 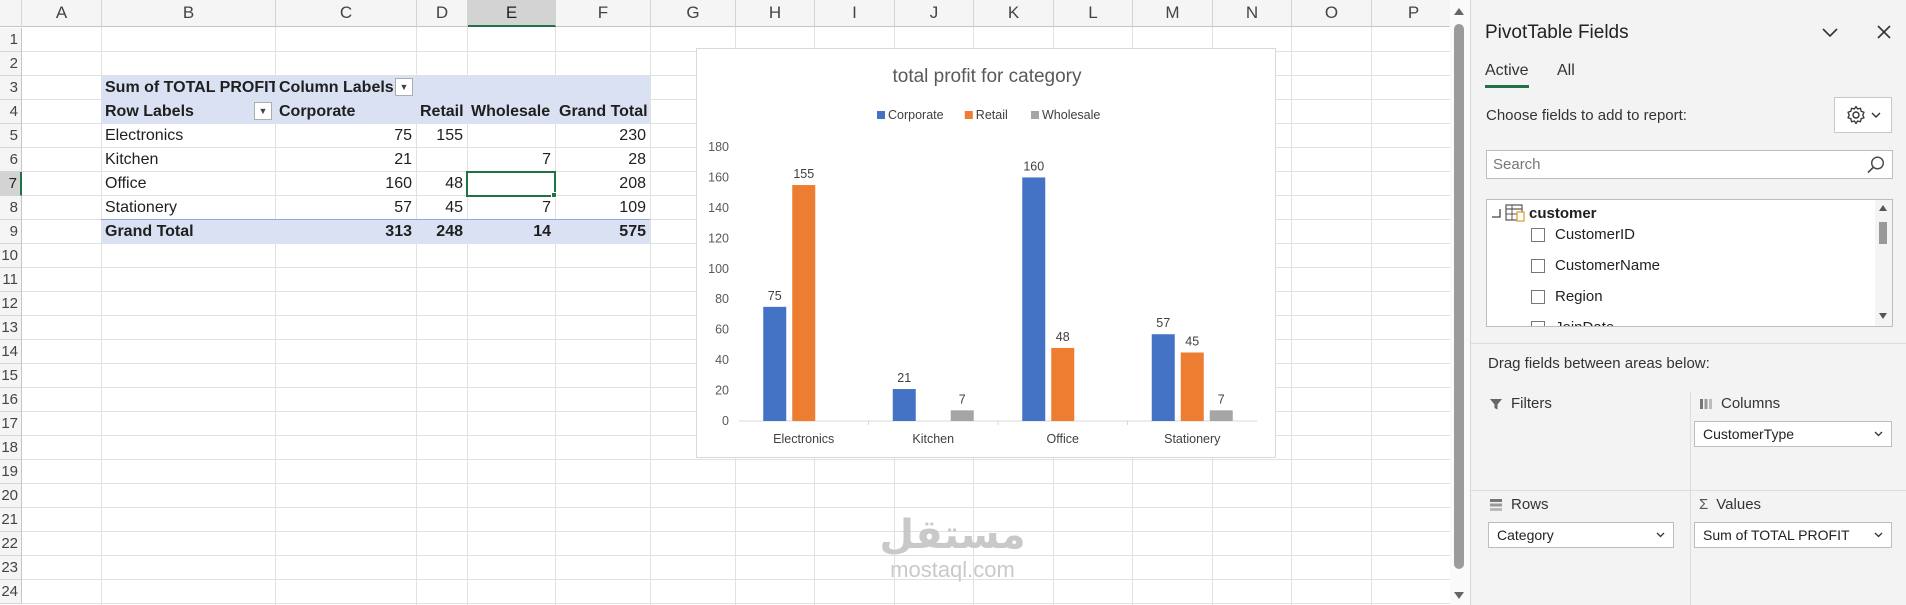 What do you see at coordinates (1496, 213) in the screenshot?
I see `collapse-tree-icon` at bounding box center [1496, 213].